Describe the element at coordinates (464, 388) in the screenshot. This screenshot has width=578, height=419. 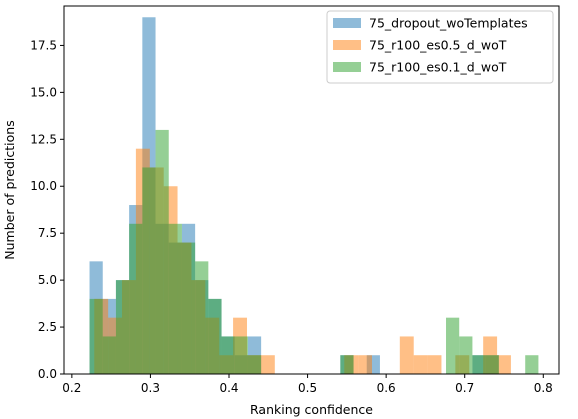
I see `x-tick-label: 0.7` at that location.